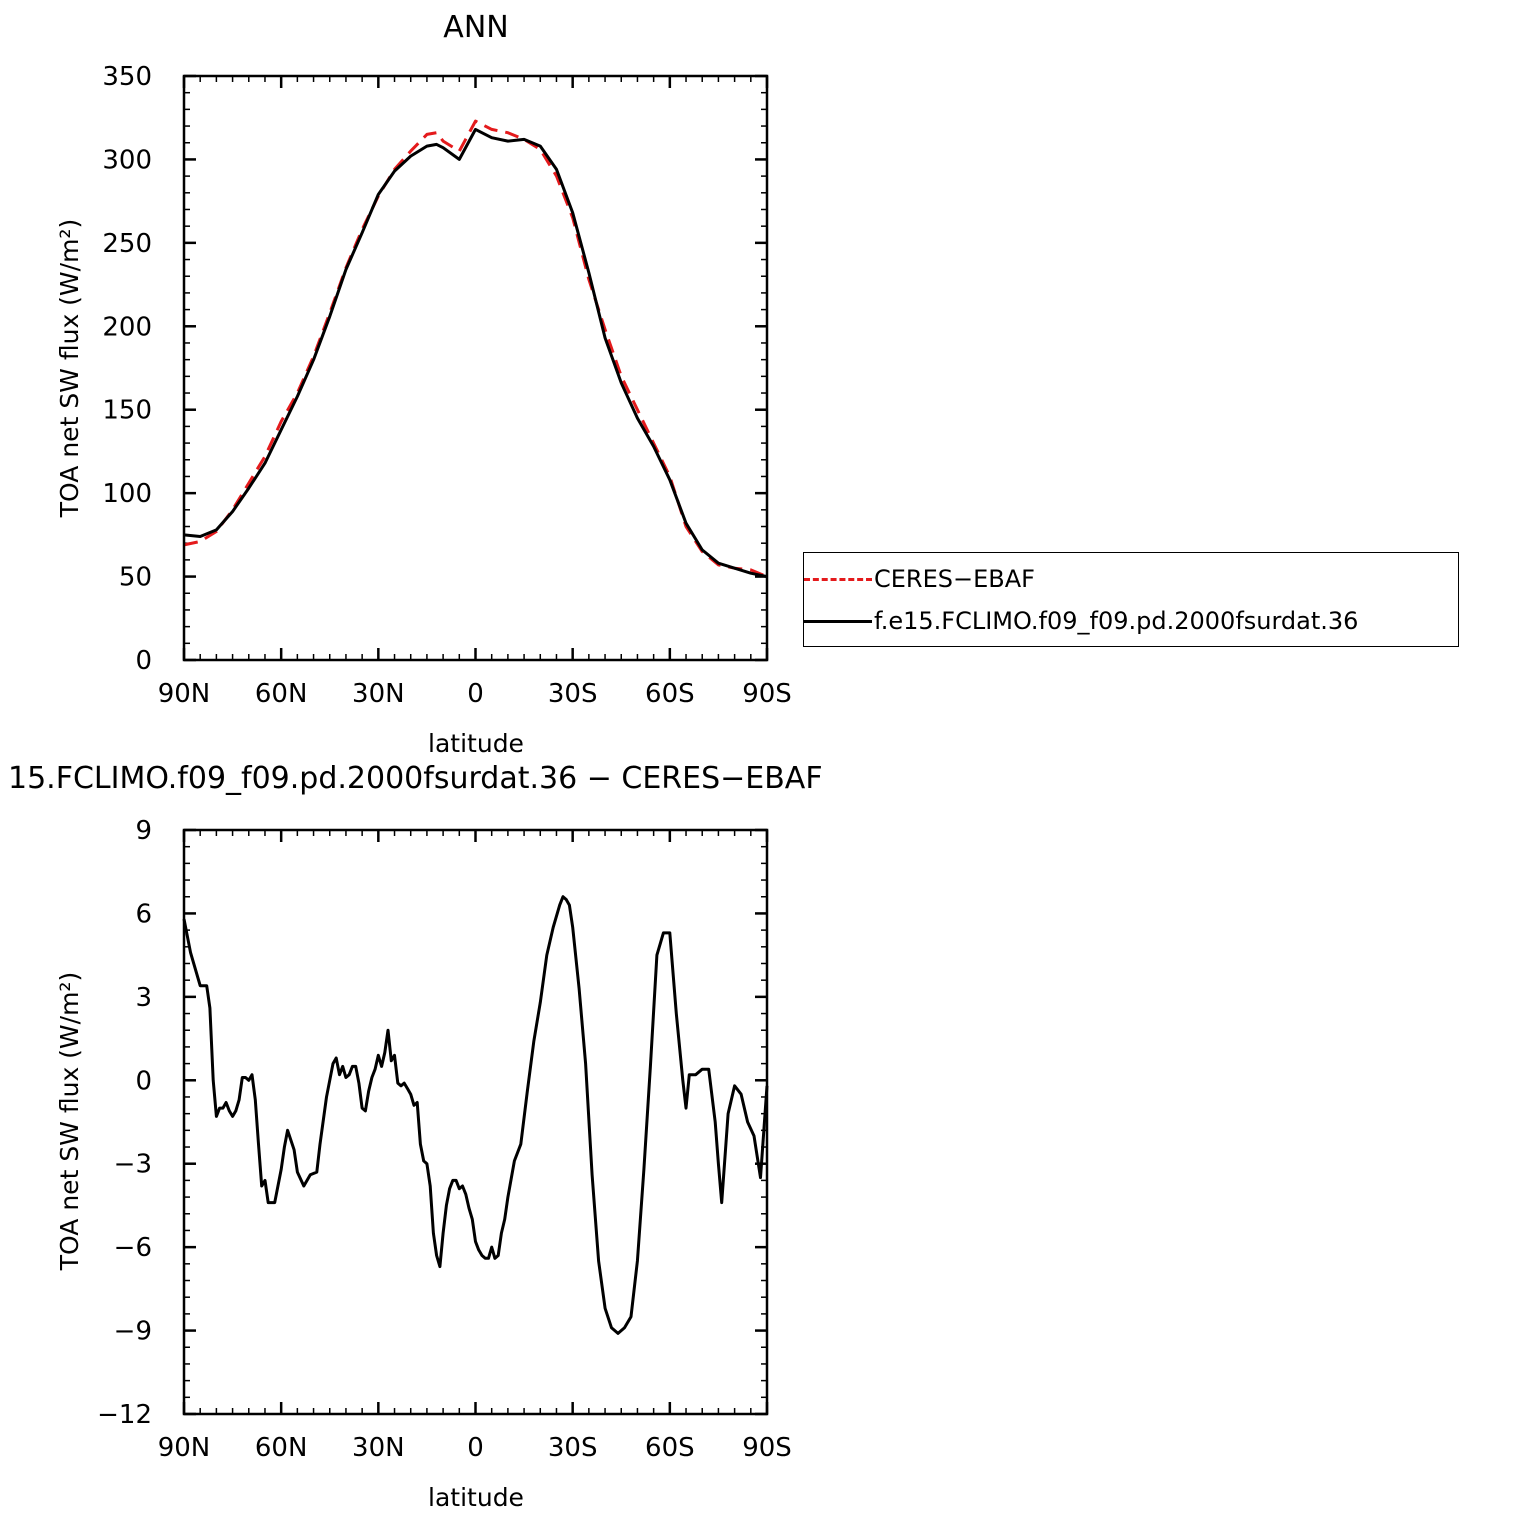 Image resolution: width=1516 pixels, height=1519 pixels. Describe the element at coordinates (573, 1448) in the screenshot. I see `bottom-x-tick-label: 30S` at that location.